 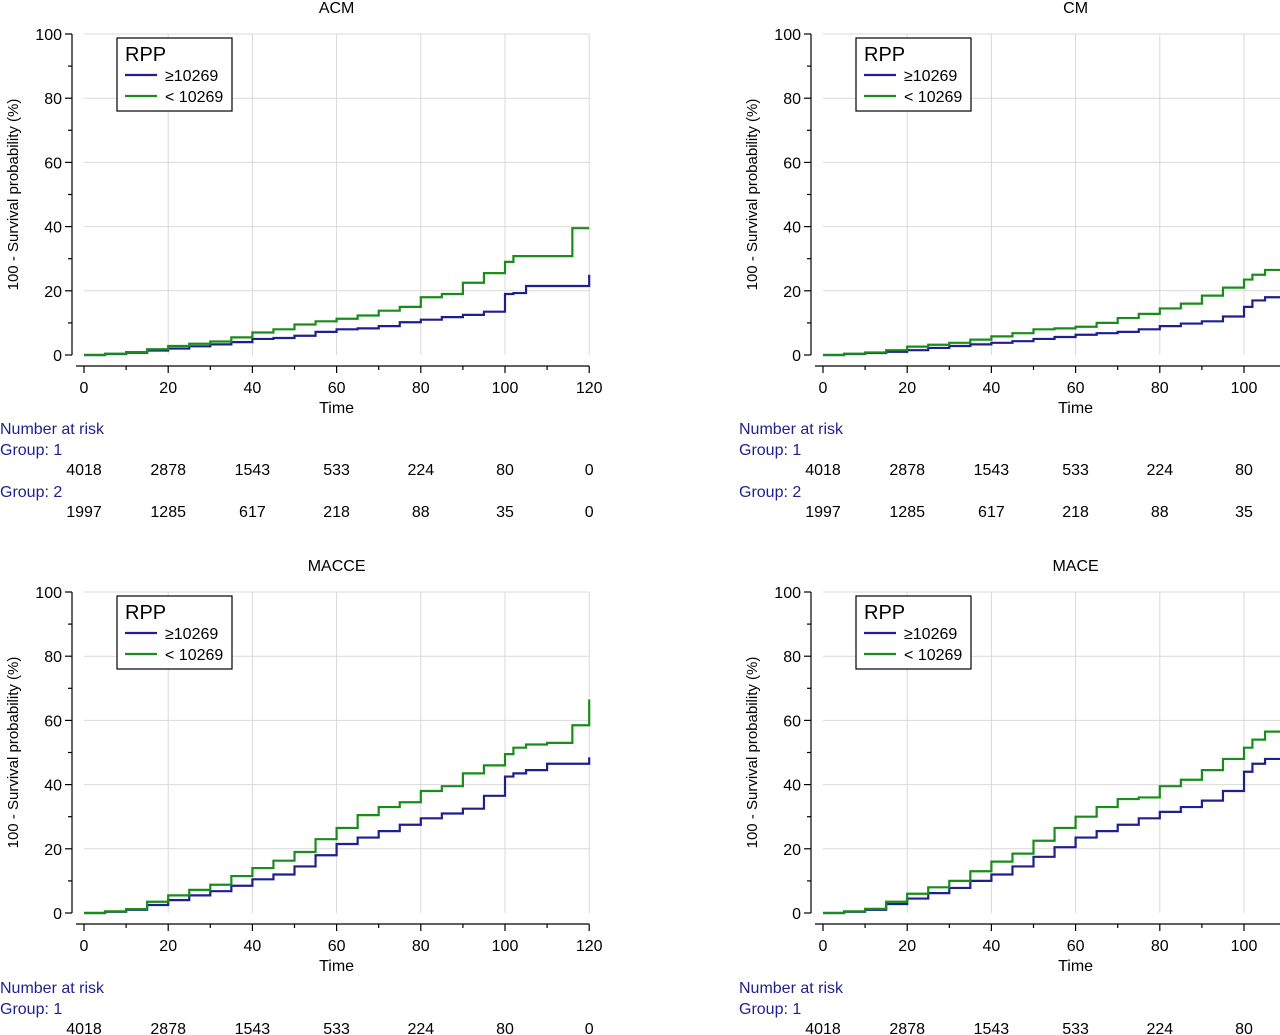 What do you see at coordinates (84, 512) in the screenshot?
I see `risk-group2-count: 1997` at bounding box center [84, 512].